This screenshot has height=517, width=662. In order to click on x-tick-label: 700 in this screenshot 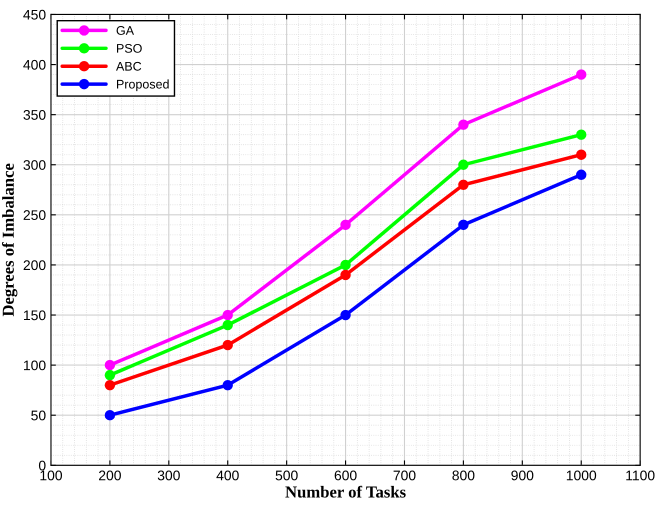, I will do `click(405, 475)`.